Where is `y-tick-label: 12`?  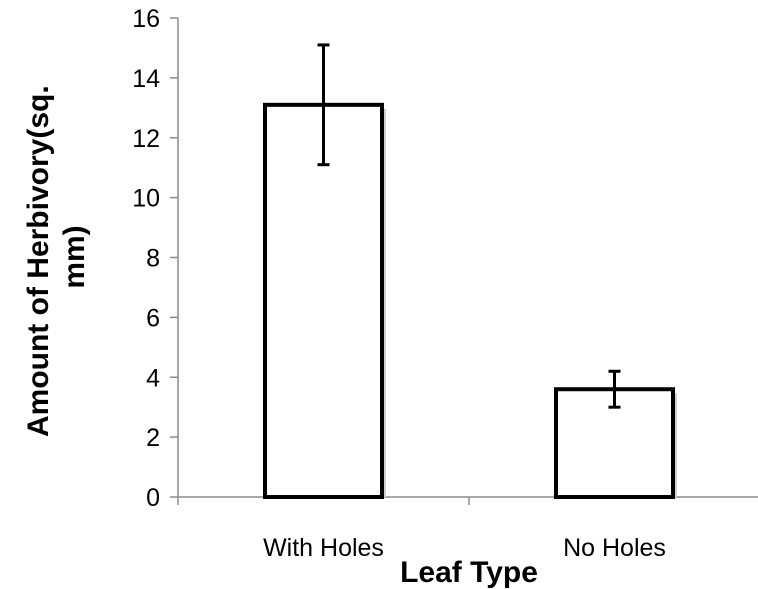 y-tick-label: 12 is located at coordinates (146, 139).